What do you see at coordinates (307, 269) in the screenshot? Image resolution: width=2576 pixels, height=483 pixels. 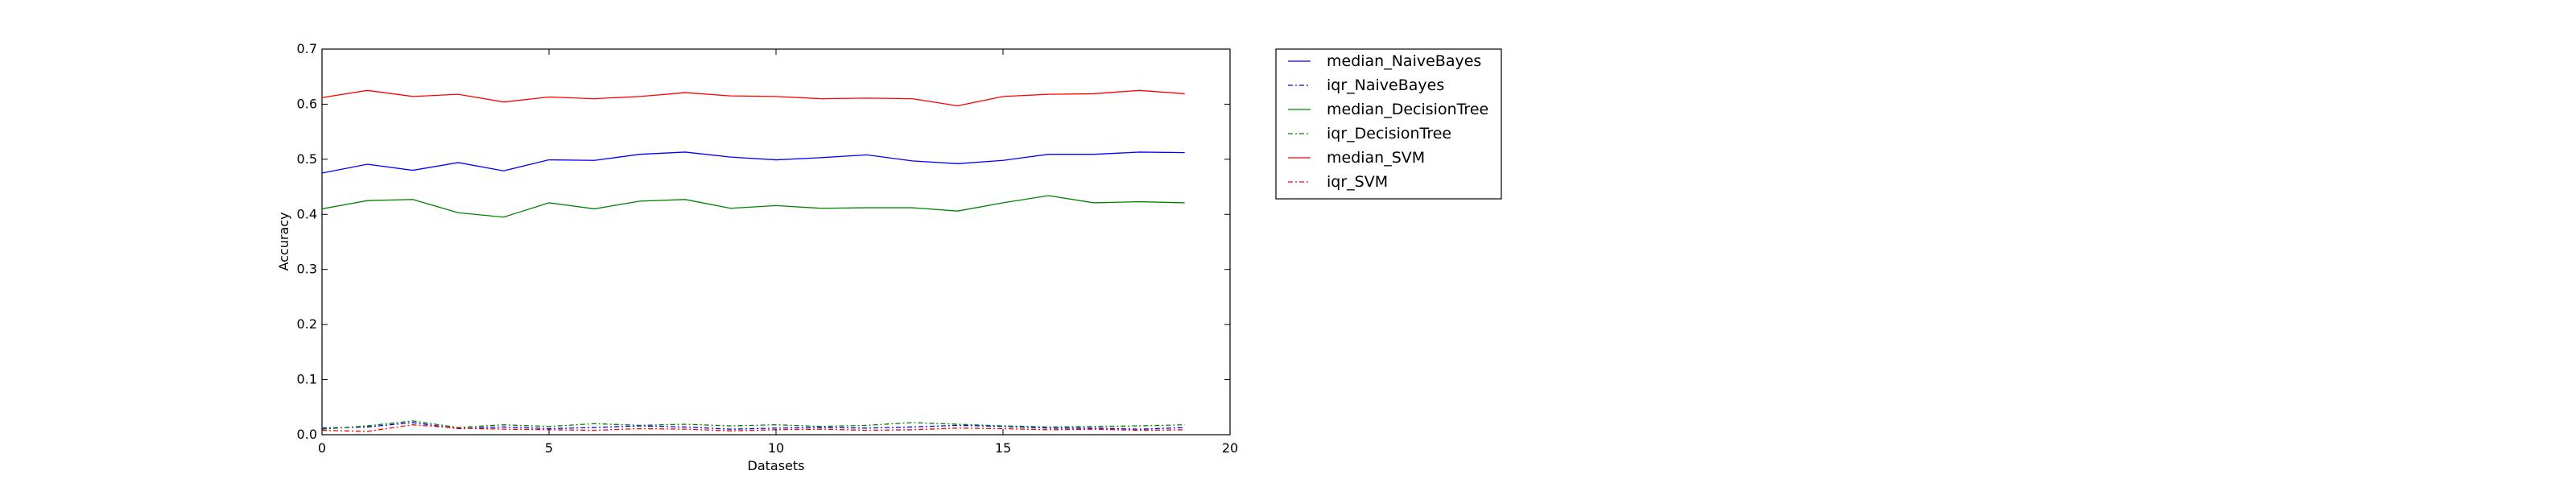 I see `y-tick-label: 0.3` at bounding box center [307, 269].